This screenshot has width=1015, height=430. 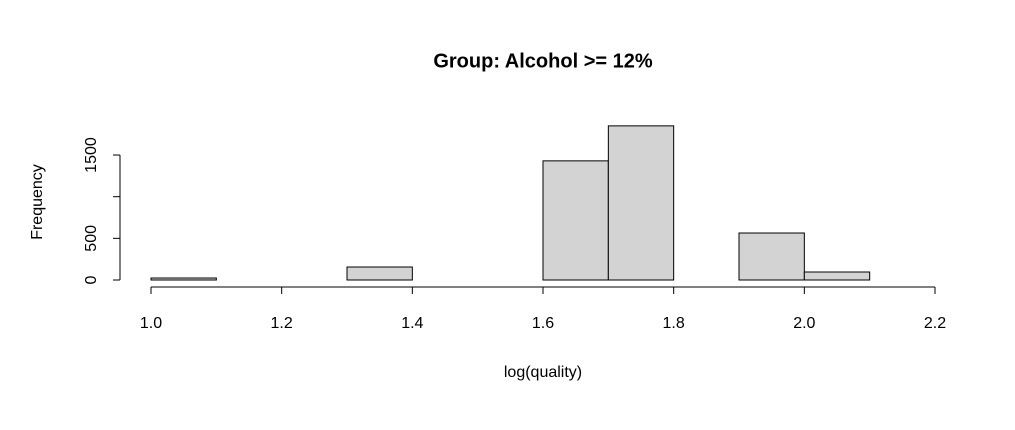 What do you see at coordinates (543, 61) in the screenshot?
I see `chart-title: Group: Alcohol >= 12%` at bounding box center [543, 61].